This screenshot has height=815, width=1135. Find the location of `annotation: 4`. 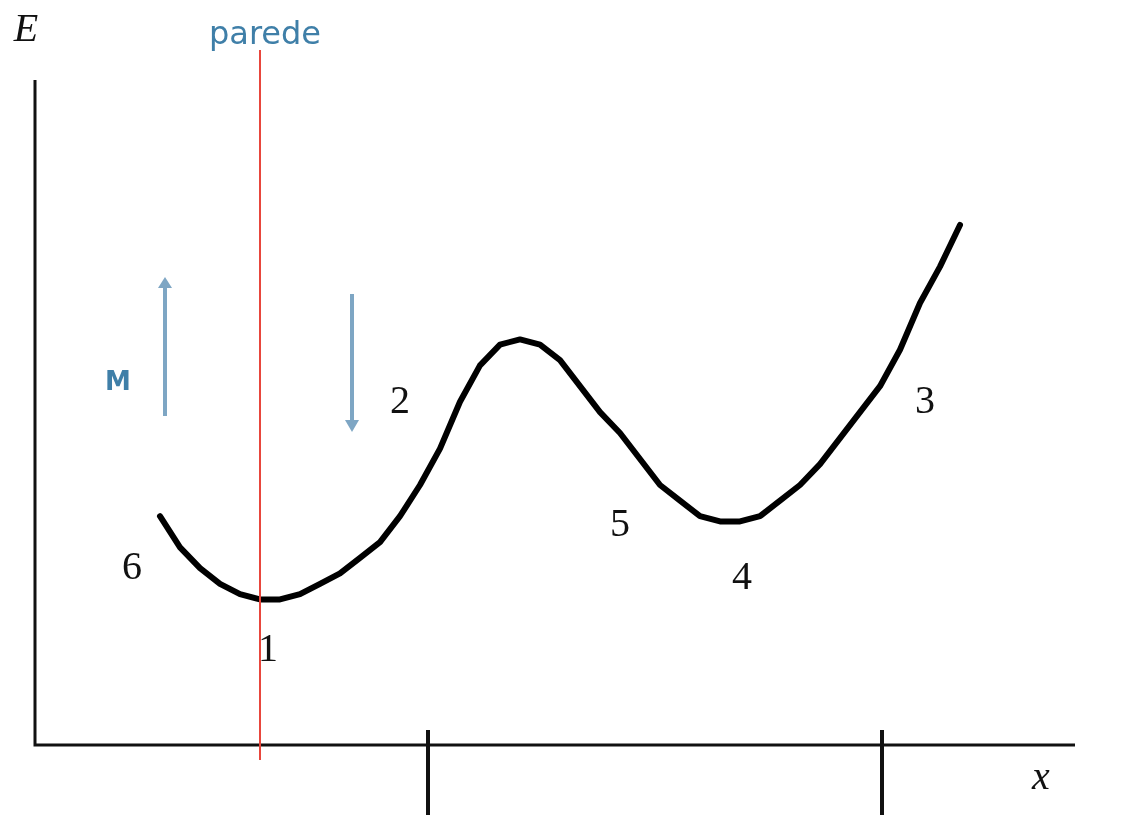

annotation: 4 is located at coordinates (742, 575).